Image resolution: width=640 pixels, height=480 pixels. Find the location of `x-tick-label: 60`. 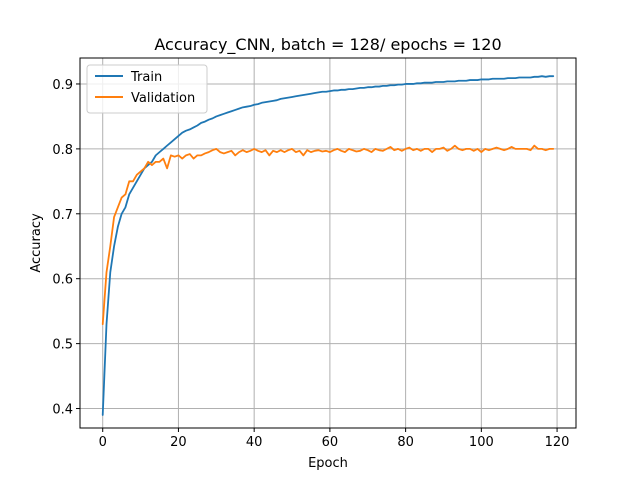

x-tick-label: 60 is located at coordinates (330, 442).